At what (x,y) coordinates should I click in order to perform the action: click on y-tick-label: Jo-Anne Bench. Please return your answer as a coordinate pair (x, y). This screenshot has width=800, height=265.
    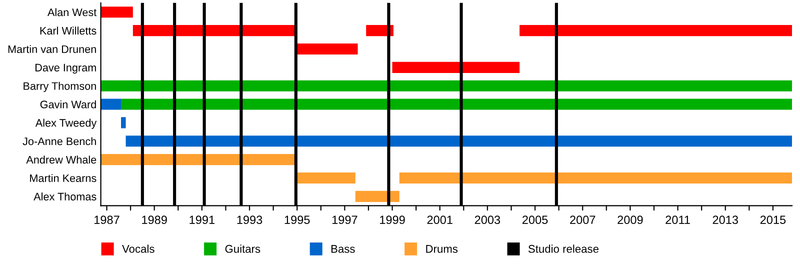
    Looking at the image, I should click on (59, 141).